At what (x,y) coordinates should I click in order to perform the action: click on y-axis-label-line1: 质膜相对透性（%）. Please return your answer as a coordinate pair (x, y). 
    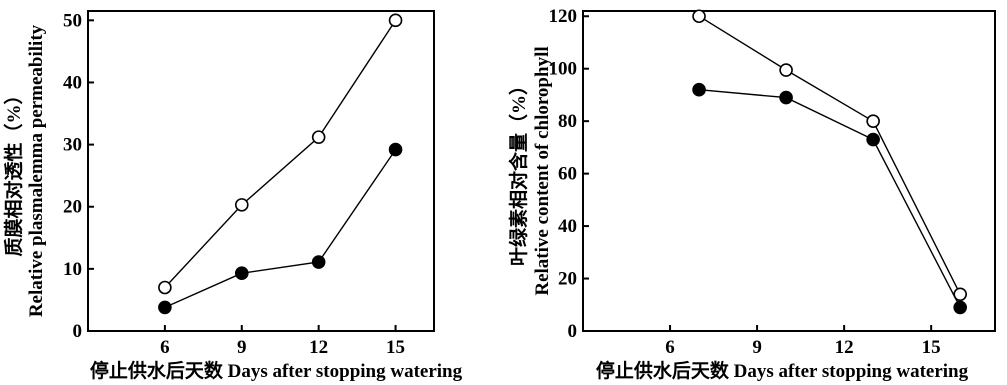
    Looking at the image, I should click on (13, 170).